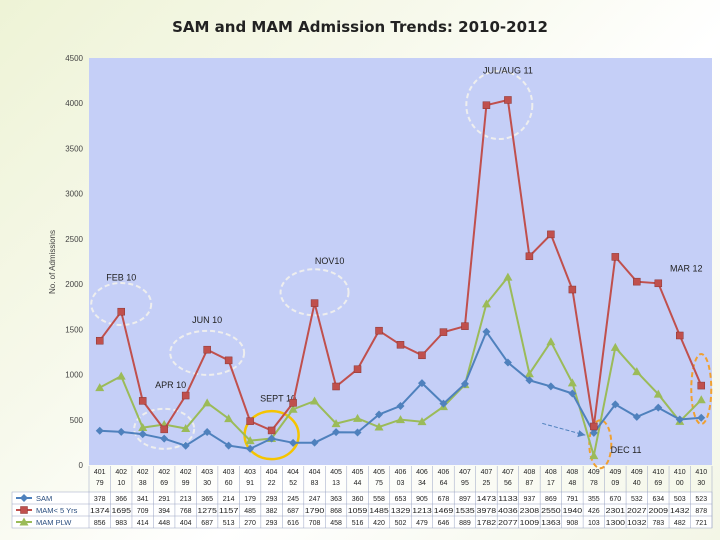 This screenshot has height=540, width=720. Describe the element at coordinates (54, 522) in the screenshot. I see `legend-label: MAM PLW` at that location.